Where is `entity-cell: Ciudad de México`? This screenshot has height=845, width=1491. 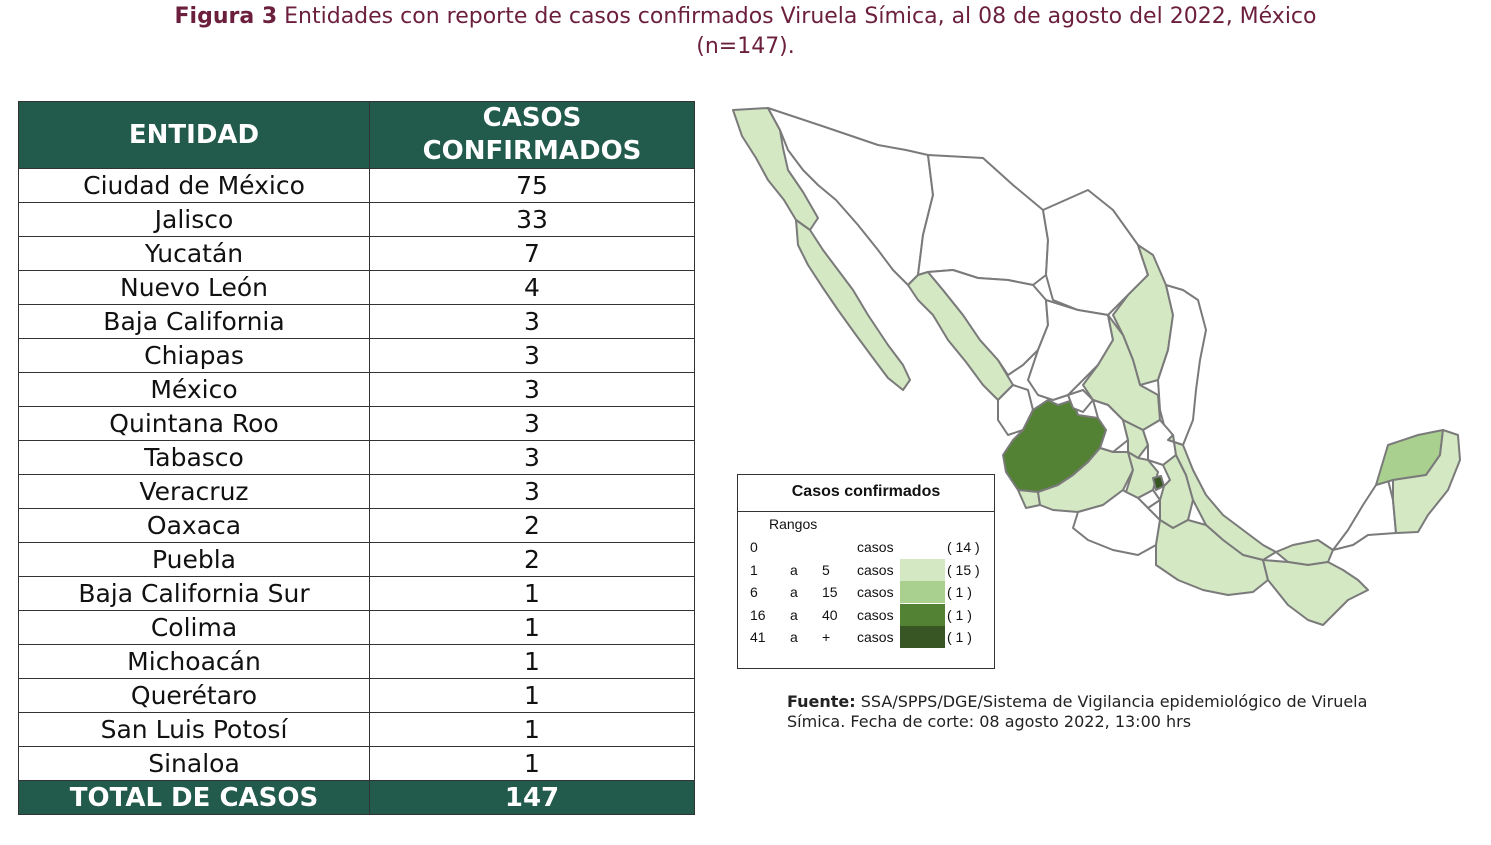 entity-cell: Ciudad de México is located at coordinates (194, 185).